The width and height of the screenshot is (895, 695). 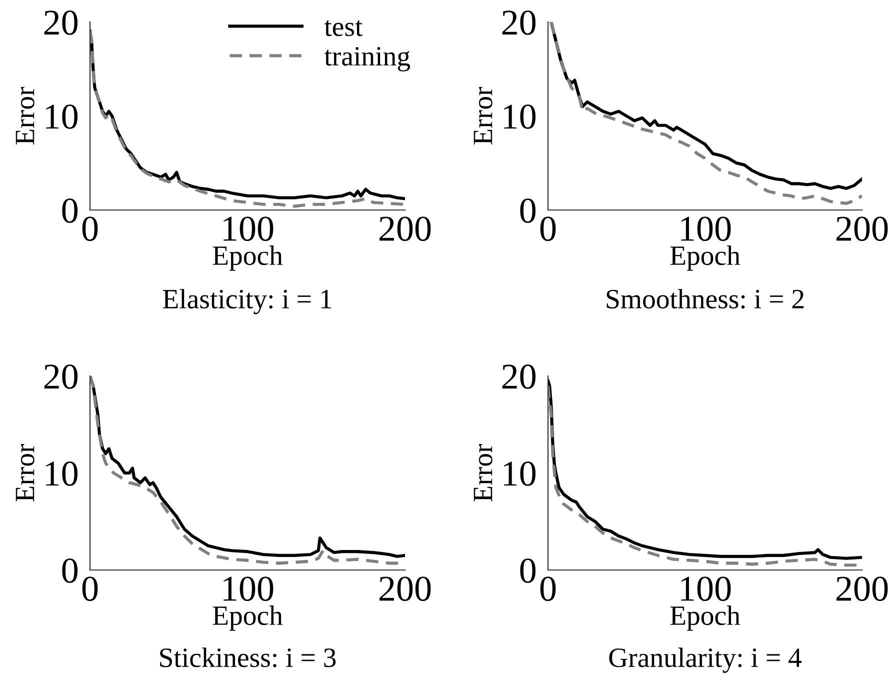 I want to click on legend-label: test, so click(x=343, y=28).